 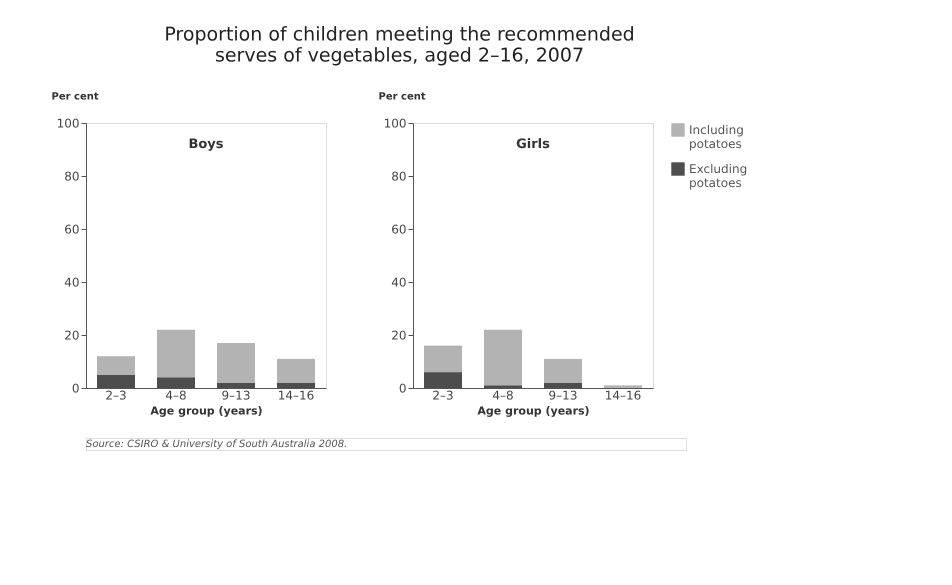 I want to click on text: Proportion of children meeting the recommended serves of vegetables, aged 2–16, 2007, so click(x=399, y=45).